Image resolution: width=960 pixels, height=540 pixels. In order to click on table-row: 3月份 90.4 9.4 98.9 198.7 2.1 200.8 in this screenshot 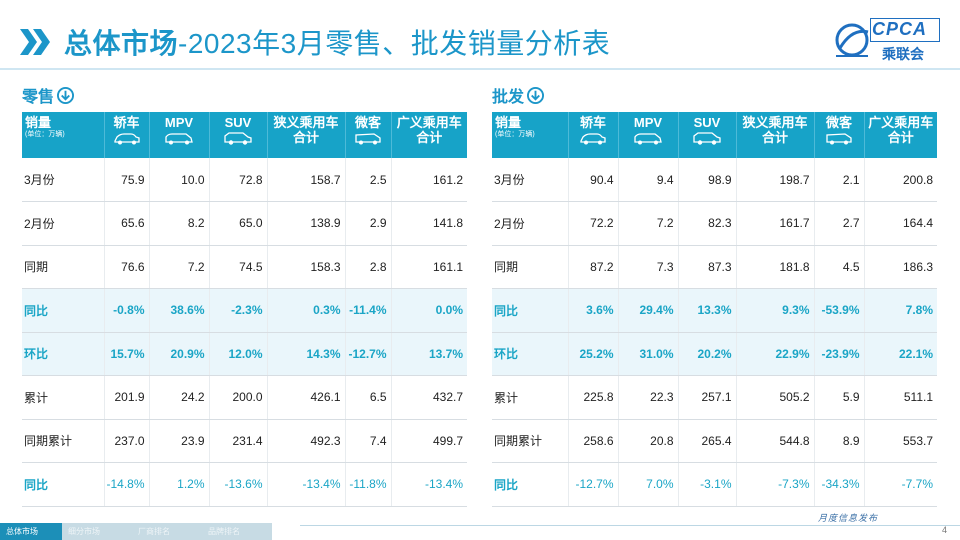, I will do `click(714, 180)`.